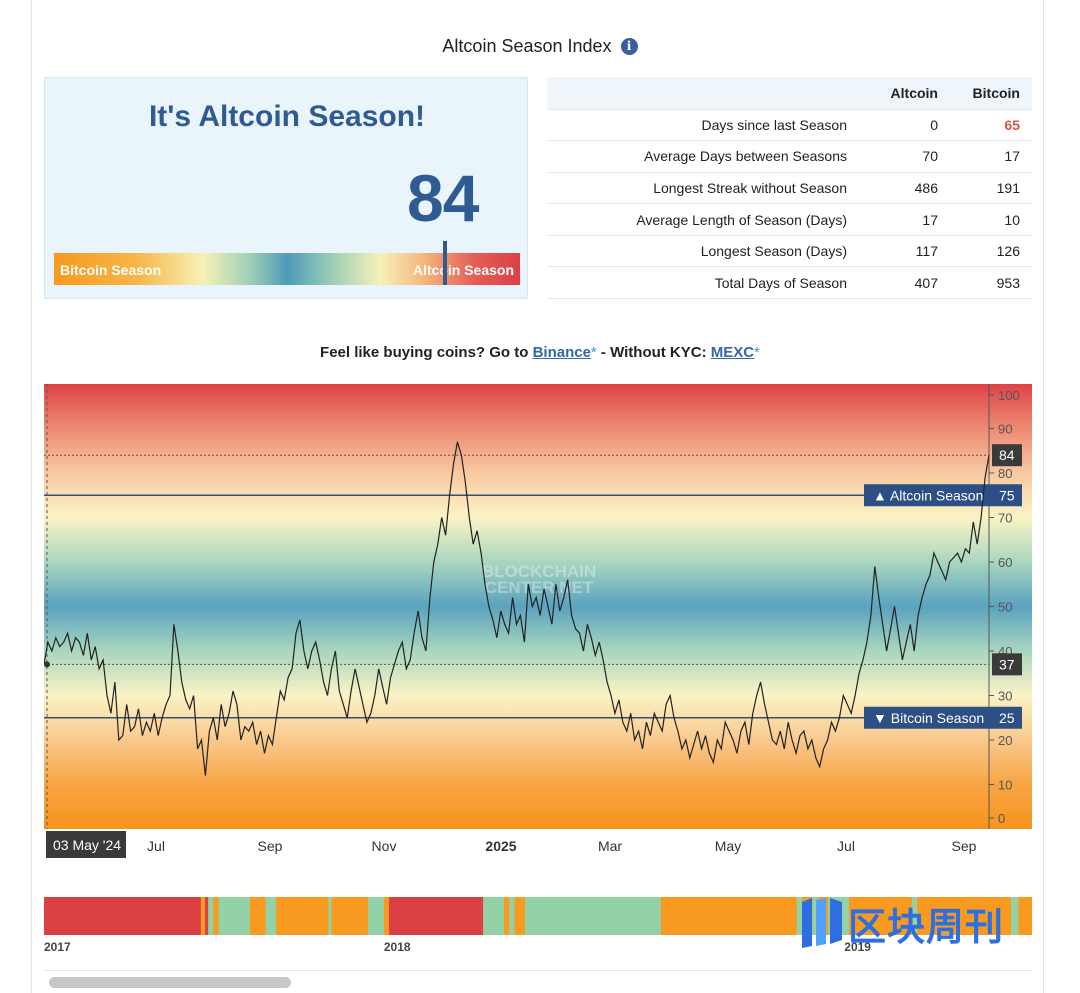  I want to click on stats-bitcoin-value: 953, so click(991, 283).